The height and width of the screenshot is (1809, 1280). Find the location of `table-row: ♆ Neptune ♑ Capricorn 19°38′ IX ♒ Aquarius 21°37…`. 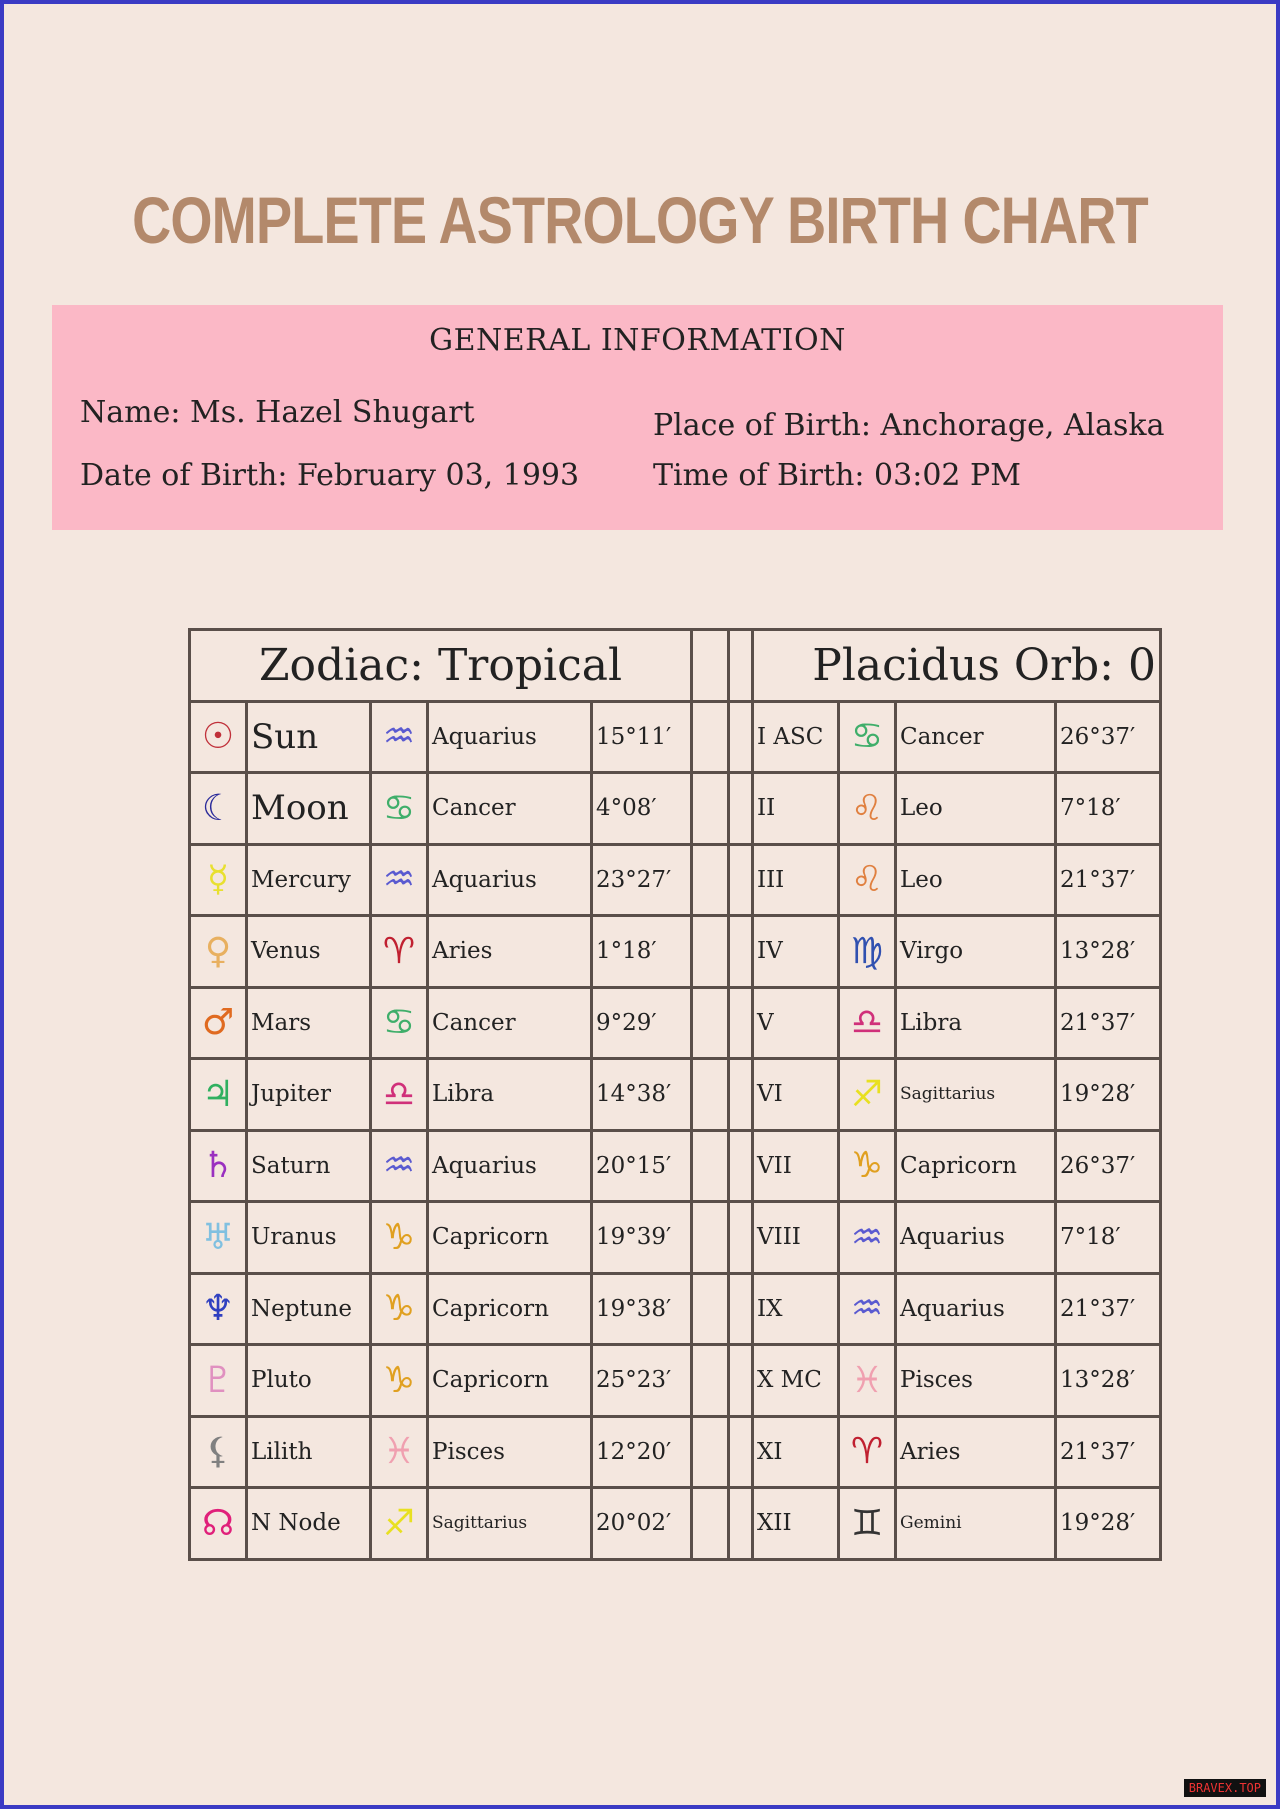

table-row: ♆ Neptune ♑ Capricorn 19°38′ IX ♒ Aquarius 21°37… is located at coordinates (675, 1308).